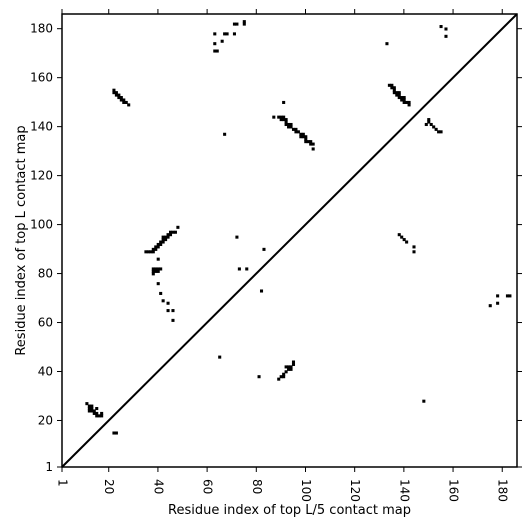 Image resolution: width=531 pixels, height=531 pixels. What do you see at coordinates (45, 372) in the screenshot?
I see `y-tick-label: 40` at bounding box center [45, 372].